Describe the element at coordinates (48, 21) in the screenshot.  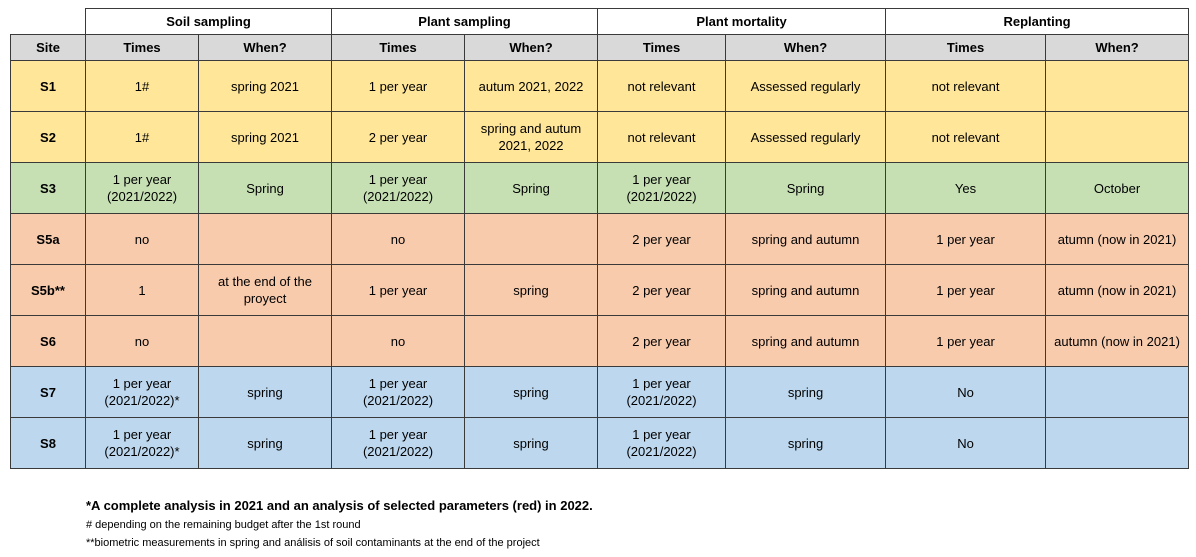
I see `blank-corner-cell` at that location.